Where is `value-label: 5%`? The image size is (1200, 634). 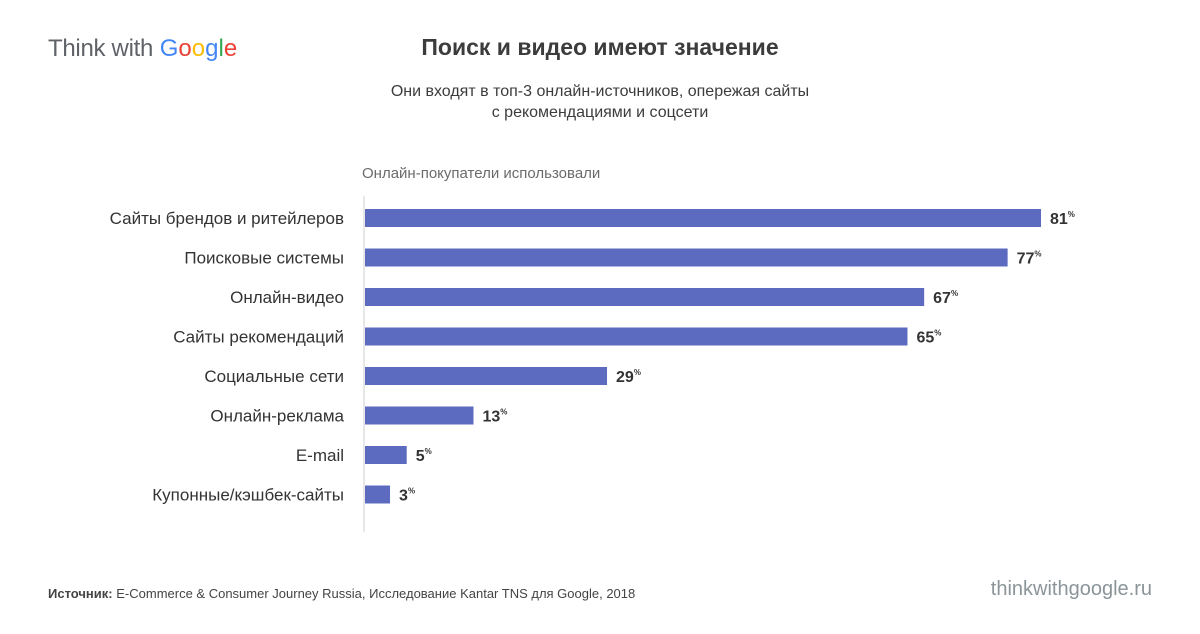 value-label: 5% is located at coordinates (424, 456).